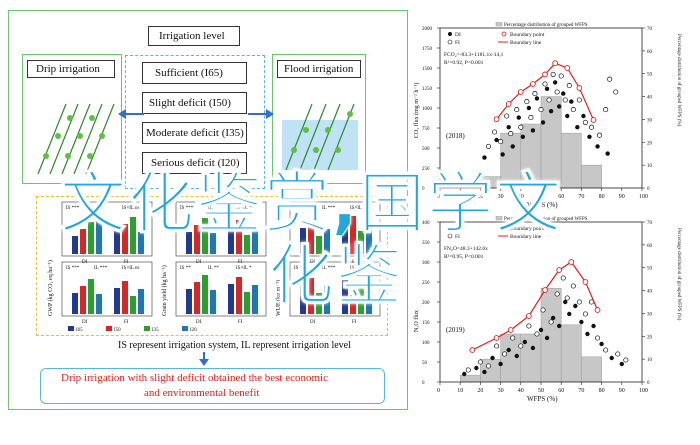 Image resolution: width=700 pixels, height=445 pixels. What do you see at coordinates (602, 391) in the screenshot?
I see `x-tick-label: 80` at bounding box center [602, 391].